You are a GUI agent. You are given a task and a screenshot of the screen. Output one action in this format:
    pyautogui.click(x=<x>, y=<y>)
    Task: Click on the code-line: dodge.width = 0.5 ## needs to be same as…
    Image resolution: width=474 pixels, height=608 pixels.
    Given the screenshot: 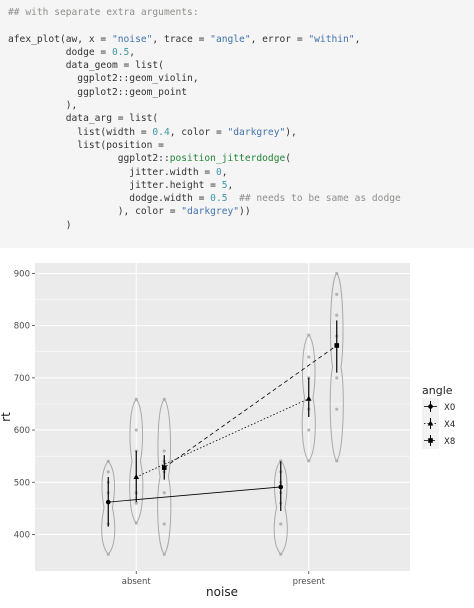 What is the action you would take?
    pyautogui.click(x=241, y=198)
    